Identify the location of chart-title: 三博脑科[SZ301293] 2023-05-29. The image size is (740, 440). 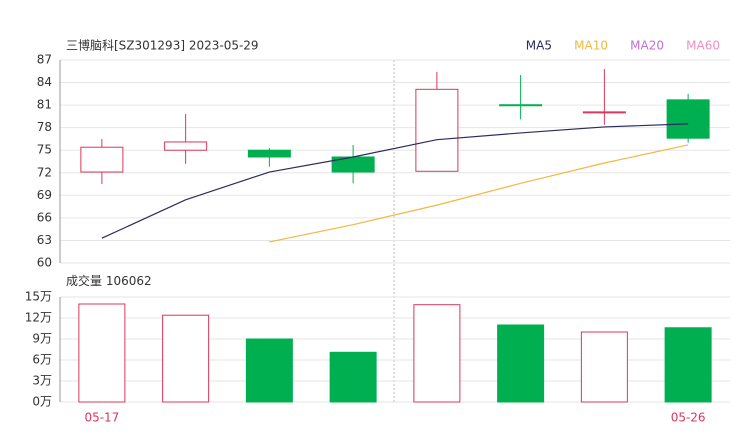
(162, 45).